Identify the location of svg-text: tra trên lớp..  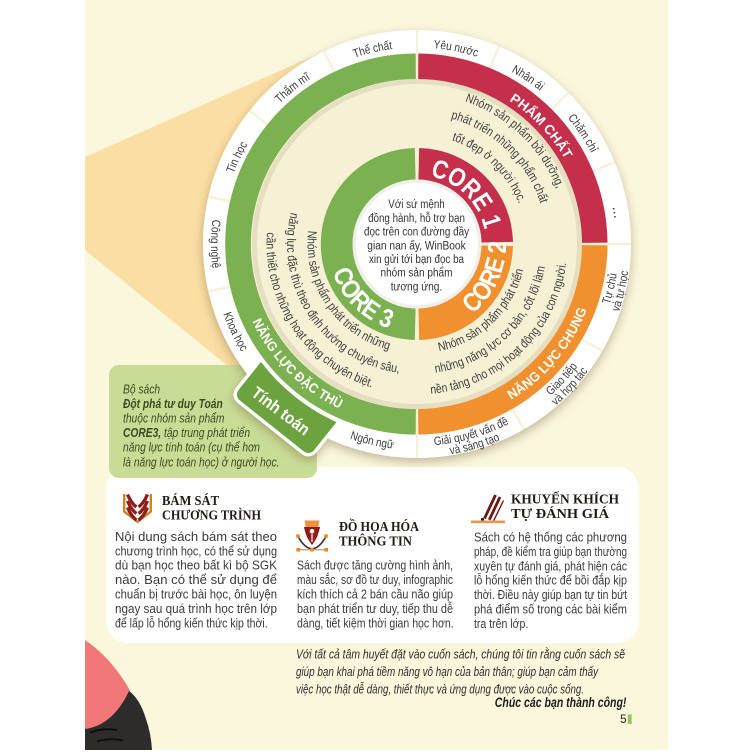
(501, 623).